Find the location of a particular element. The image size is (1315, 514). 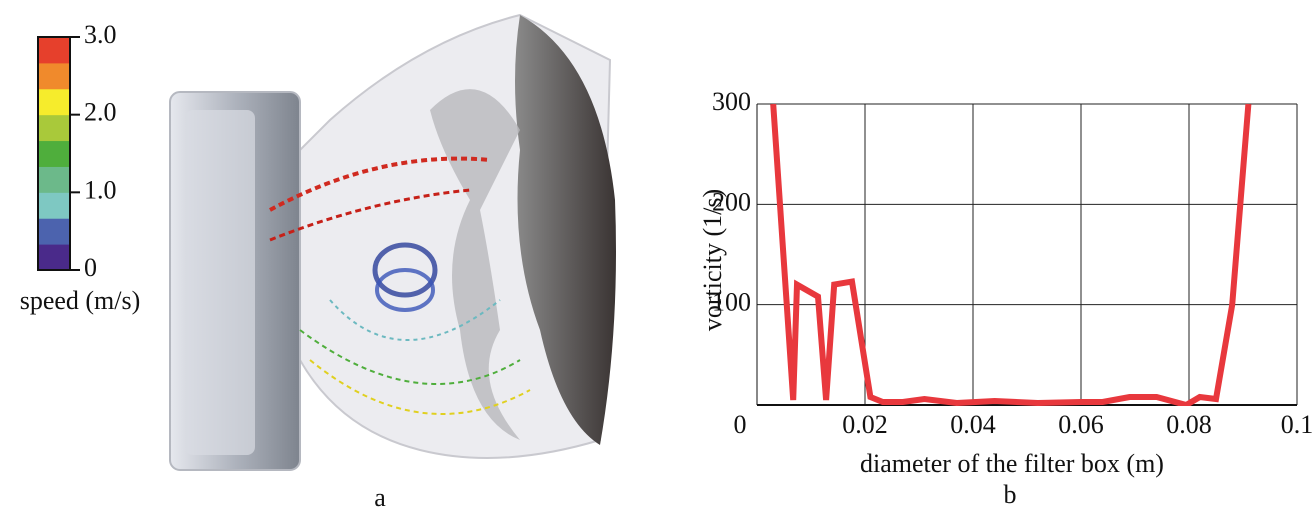

y-tick-label: 100 is located at coordinates (731, 302).